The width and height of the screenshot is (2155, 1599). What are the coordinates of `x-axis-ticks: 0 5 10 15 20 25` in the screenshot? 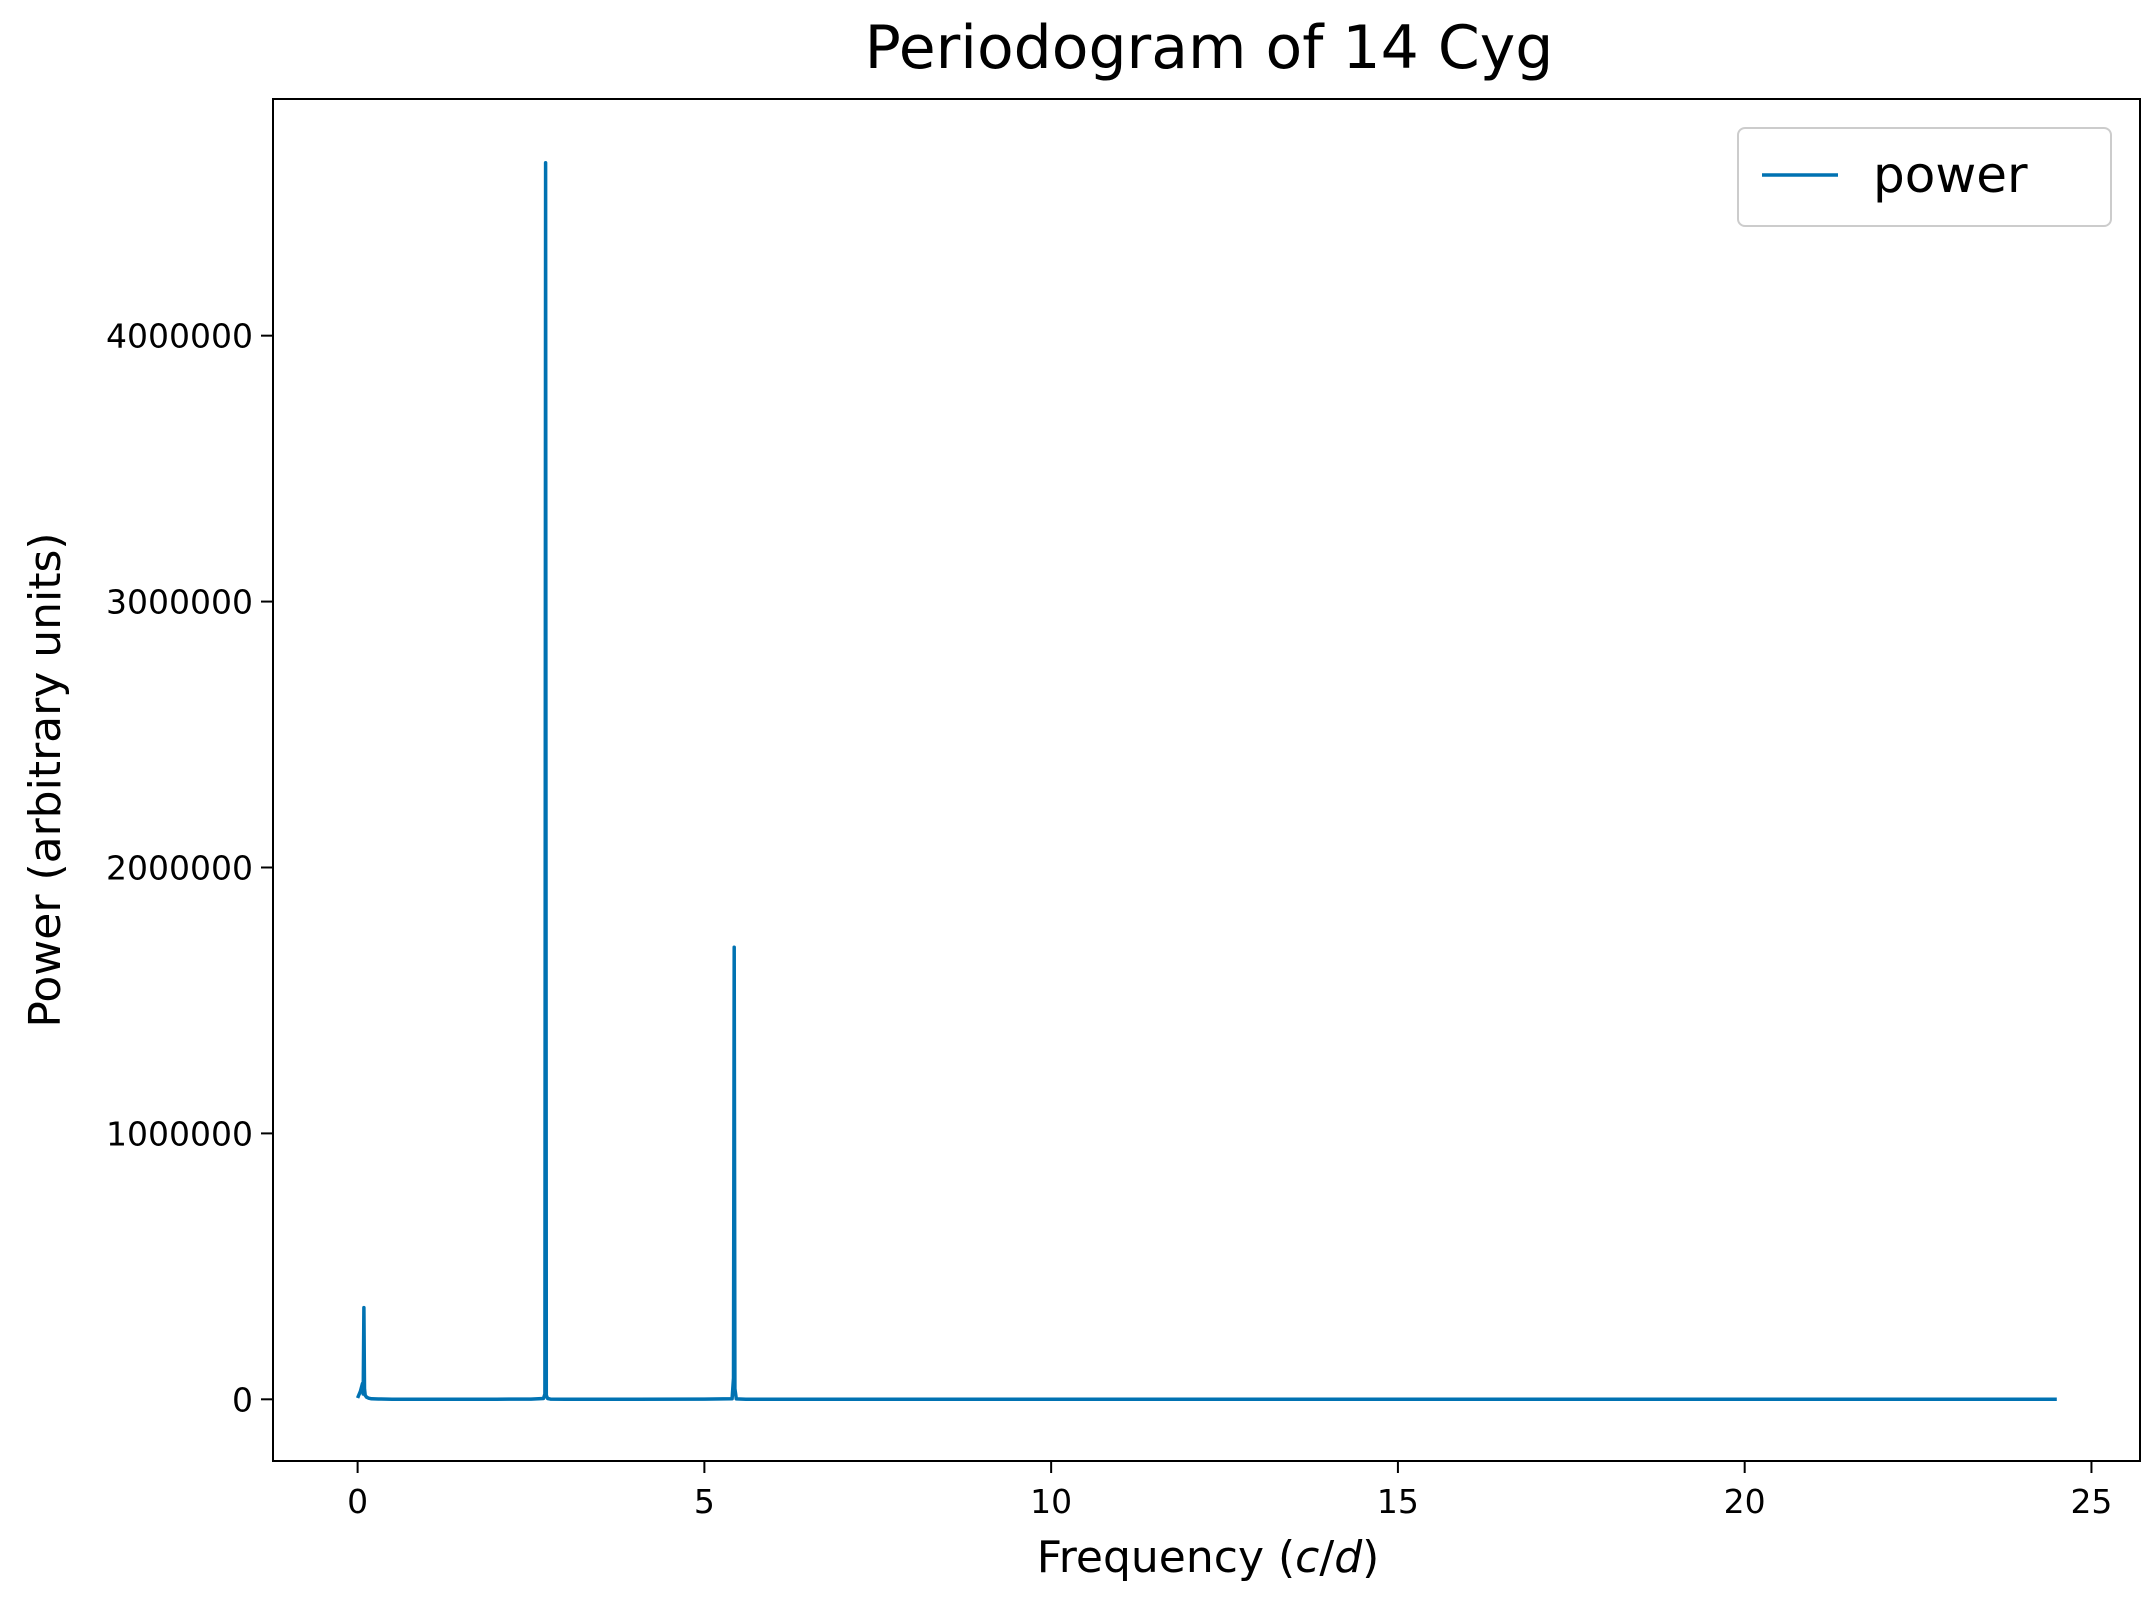 It's located at (1229, 1491).